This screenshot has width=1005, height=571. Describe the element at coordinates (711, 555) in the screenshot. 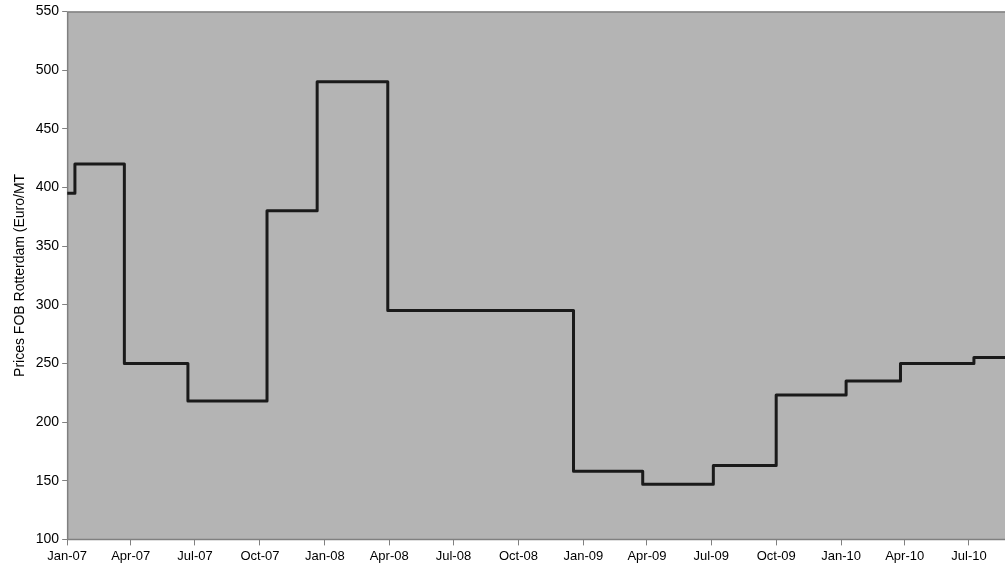

I see `x-tick-label: Jul-09` at that location.